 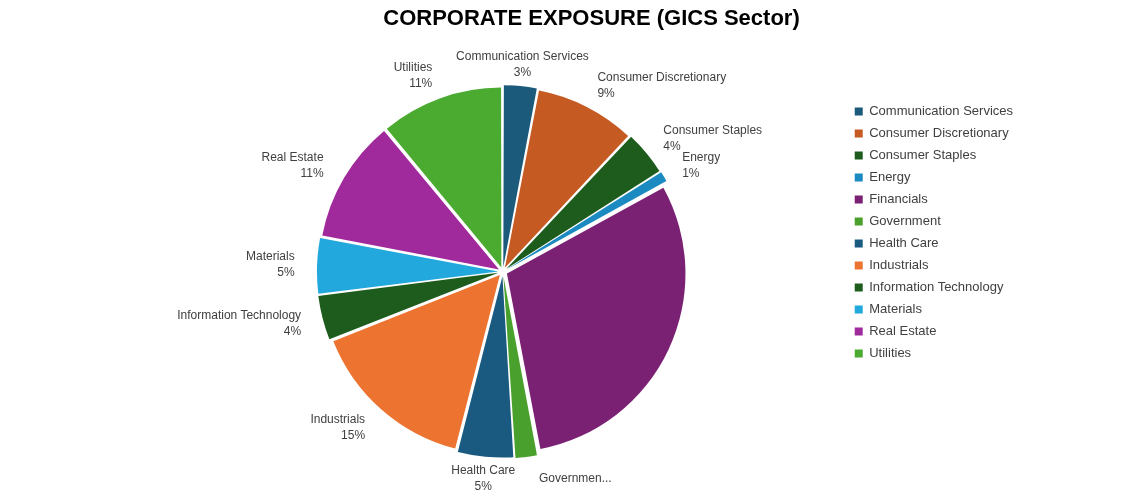 What do you see at coordinates (270, 256) in the screenshot?
I see `slice-label: Materials` at bounding box center [270, 256].